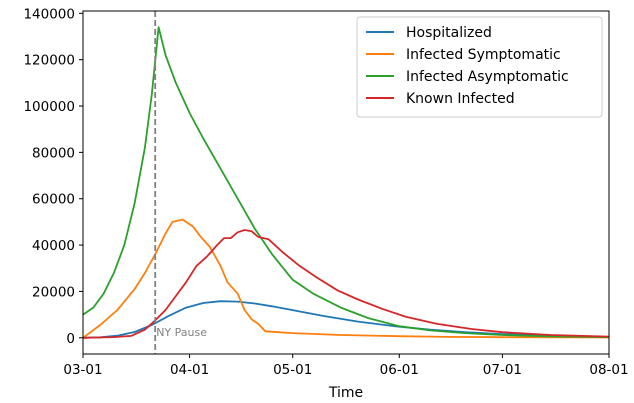 This screenshot has width=634, height=403. What do you see at coordinates (189, 370) in the screenshot?
I see `x-tick-label-1: 04-01` at bounding box center [189, 370].